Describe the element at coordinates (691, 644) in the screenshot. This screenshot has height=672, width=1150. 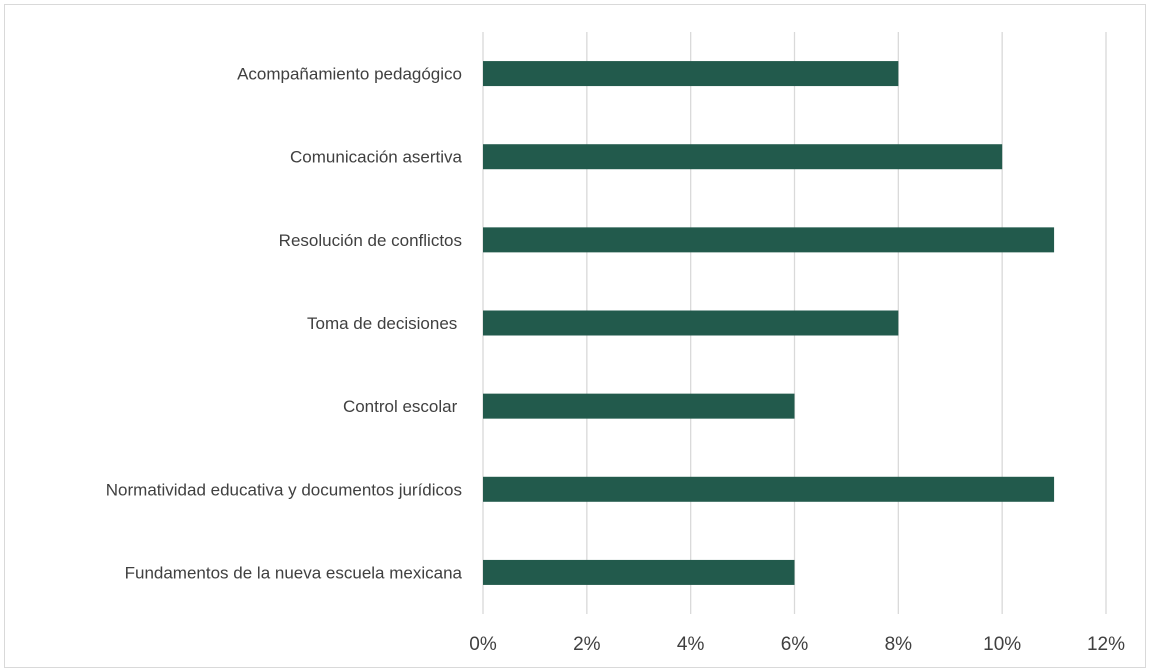
I see `x-tick-label-2: 4%` at that location.